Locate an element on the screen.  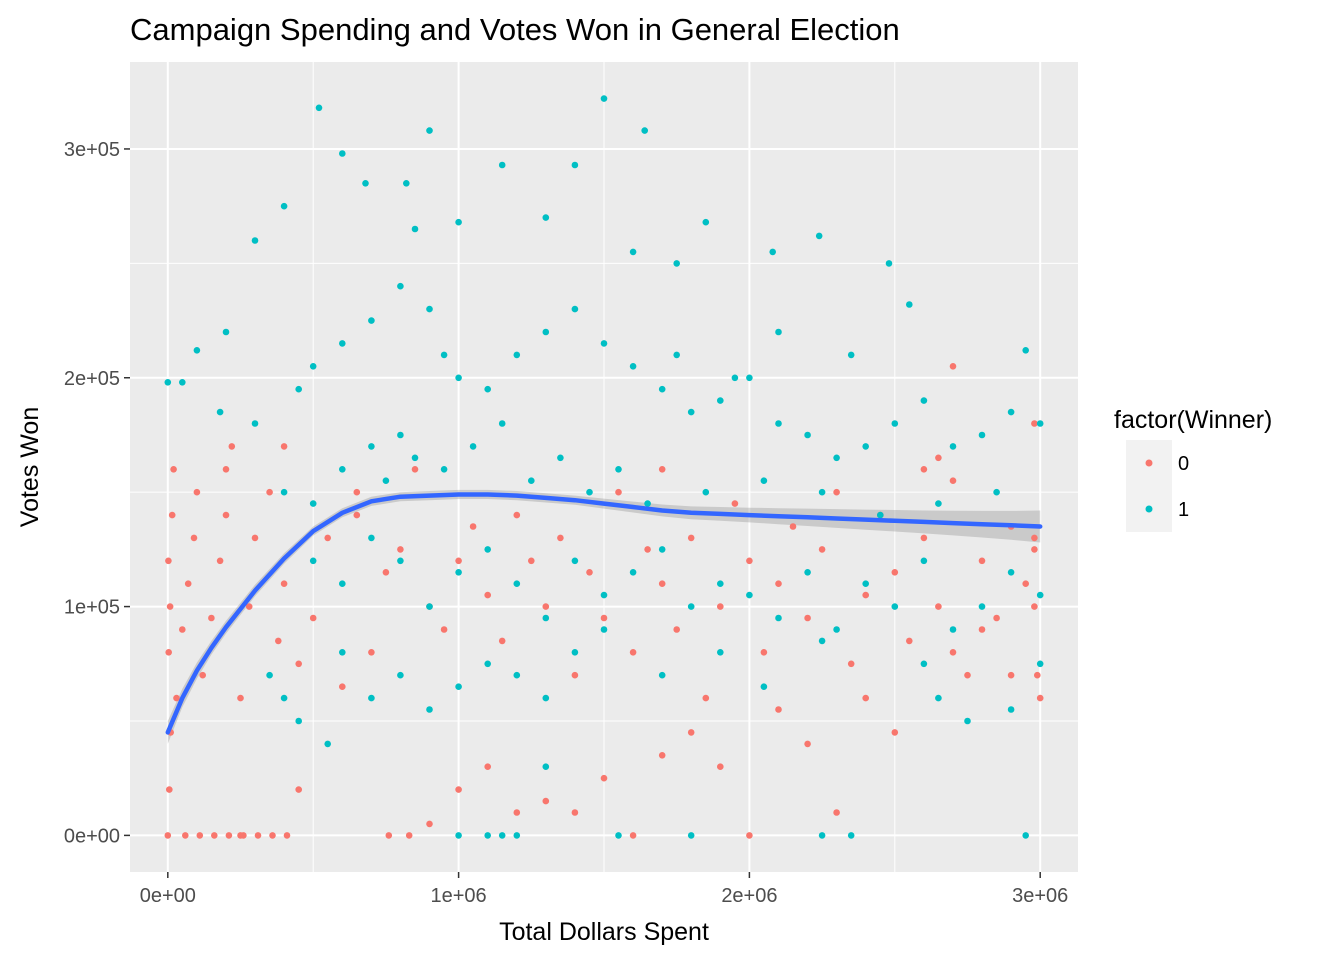
x-axis-ticks: 0e+00 1e+06 2e+06 3e+06 is located at coordinates (604, 889).